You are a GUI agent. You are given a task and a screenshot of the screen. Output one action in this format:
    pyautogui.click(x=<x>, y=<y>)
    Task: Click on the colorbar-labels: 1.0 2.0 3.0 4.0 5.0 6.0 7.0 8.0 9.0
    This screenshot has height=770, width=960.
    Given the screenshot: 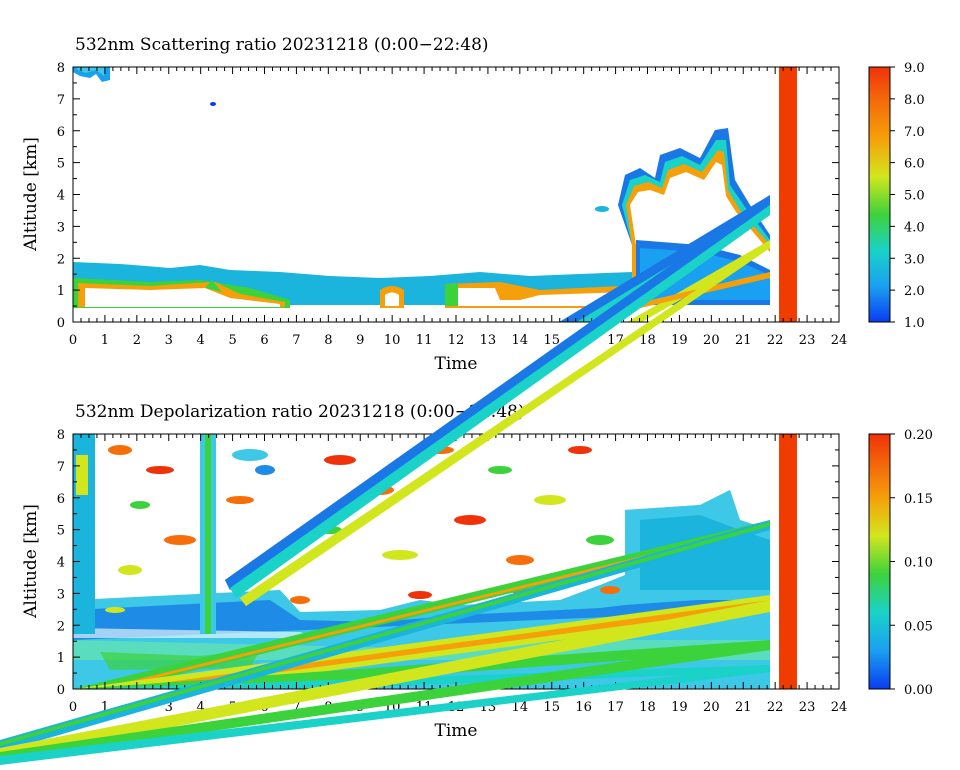 What is the action you would take?
    pyautogui.click(x=907, y=196)
    